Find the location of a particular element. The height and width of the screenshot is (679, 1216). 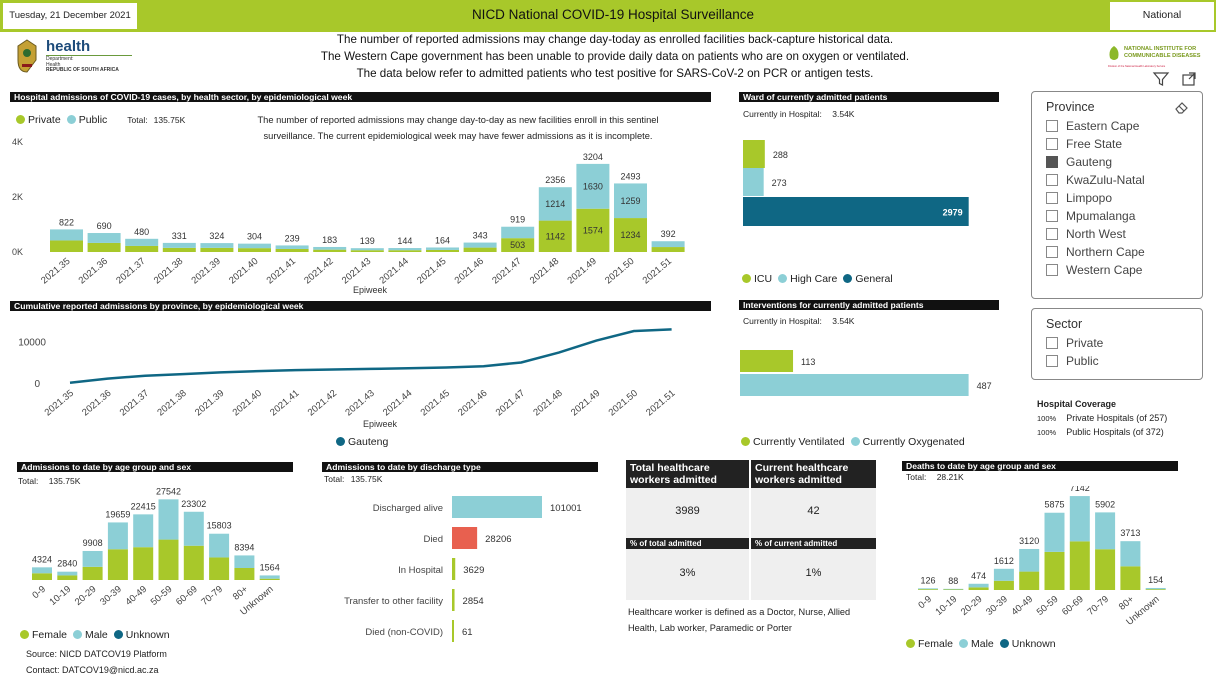

nicd-leaf-icon is located at coordinates (1114, 53).